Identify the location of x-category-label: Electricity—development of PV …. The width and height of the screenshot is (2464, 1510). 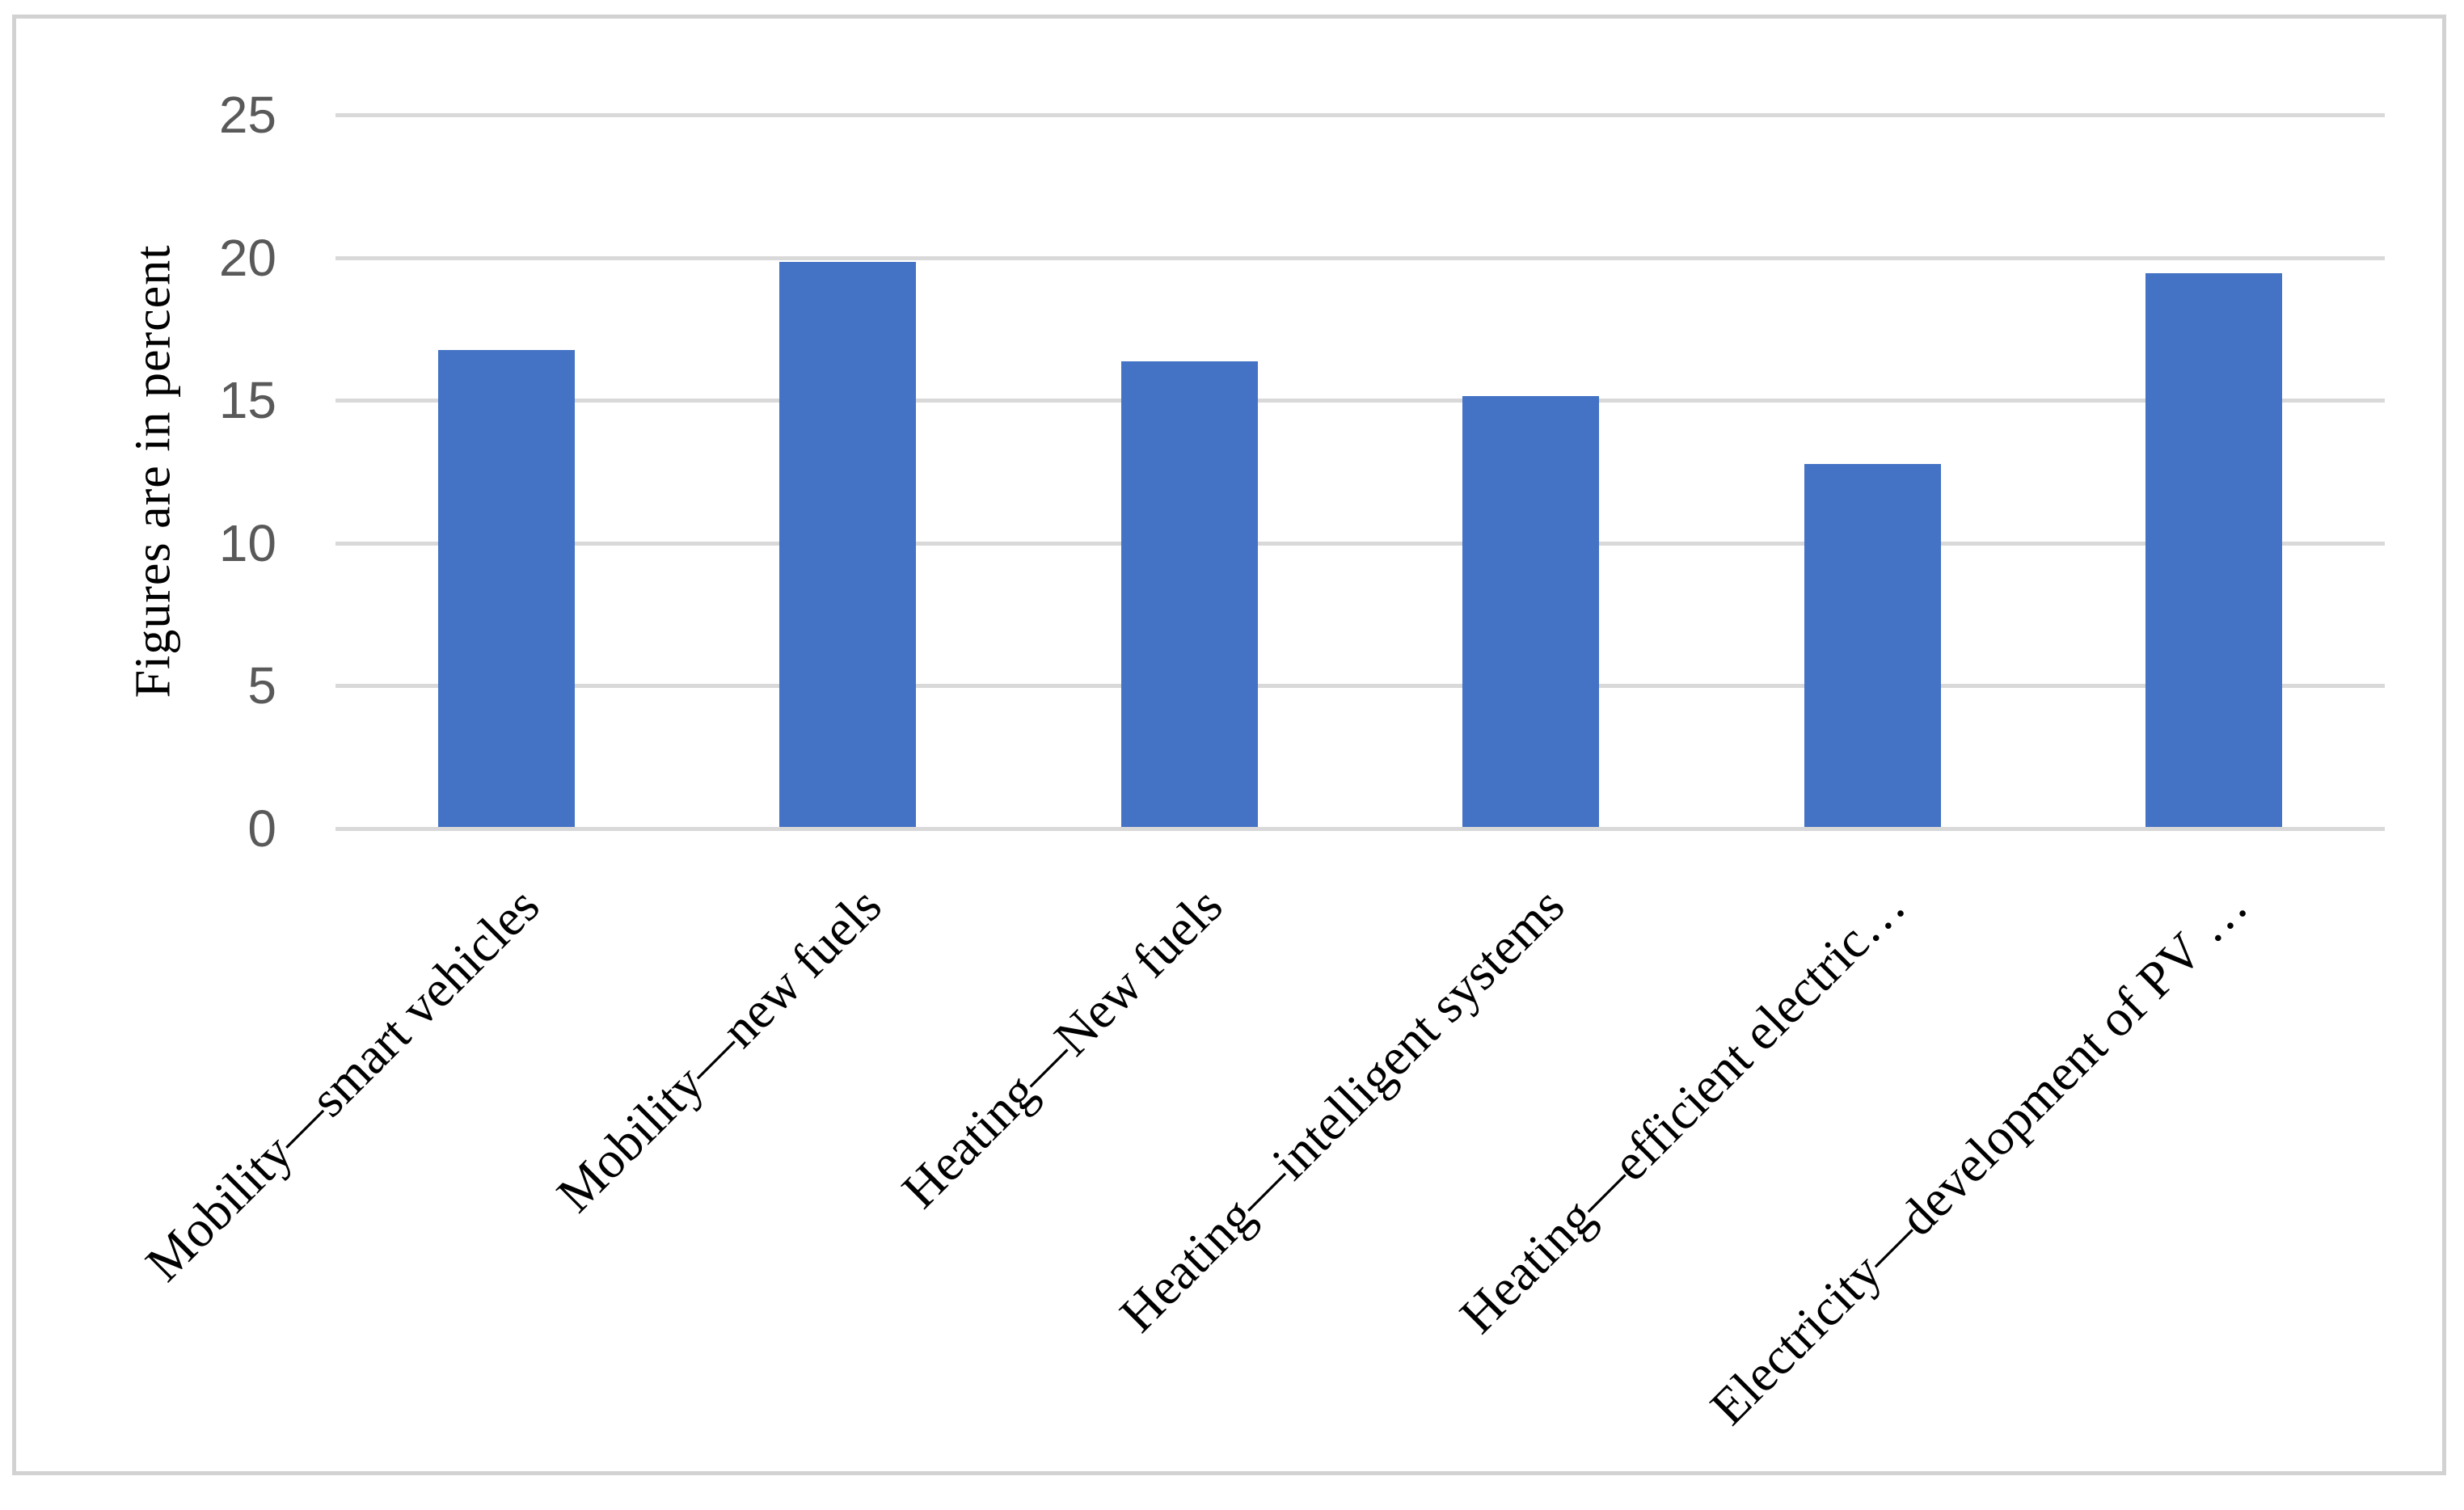
(1979, 1156).